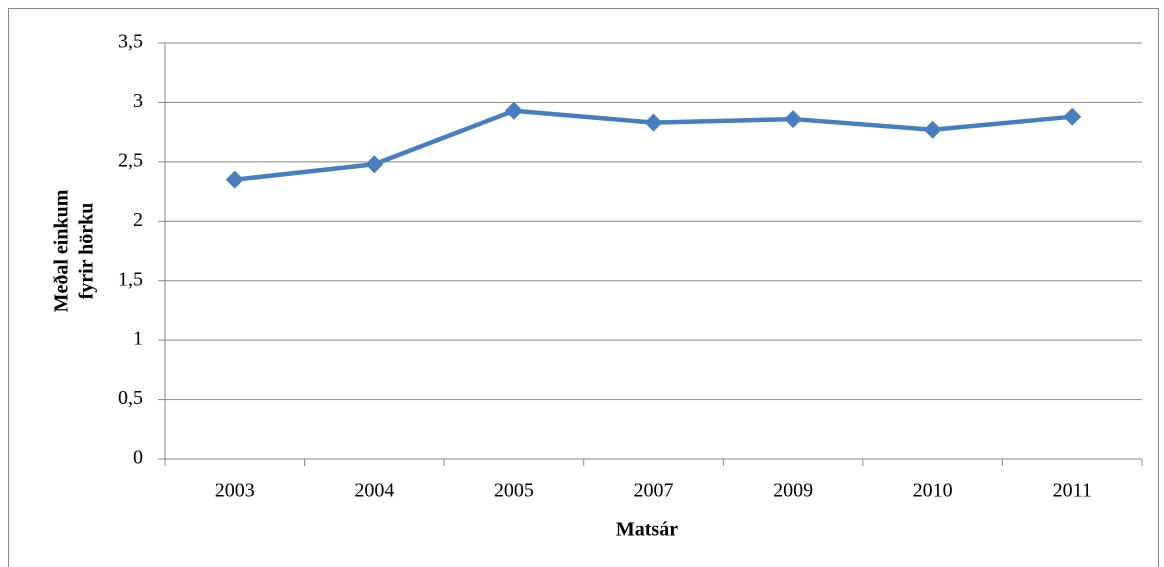 The height and width of the screenshot is (567, 1164). What do you see at coordinates (933, 491) in the screenshot?
I see `x-tick-label: 2010` at bounding box center [933, 491].